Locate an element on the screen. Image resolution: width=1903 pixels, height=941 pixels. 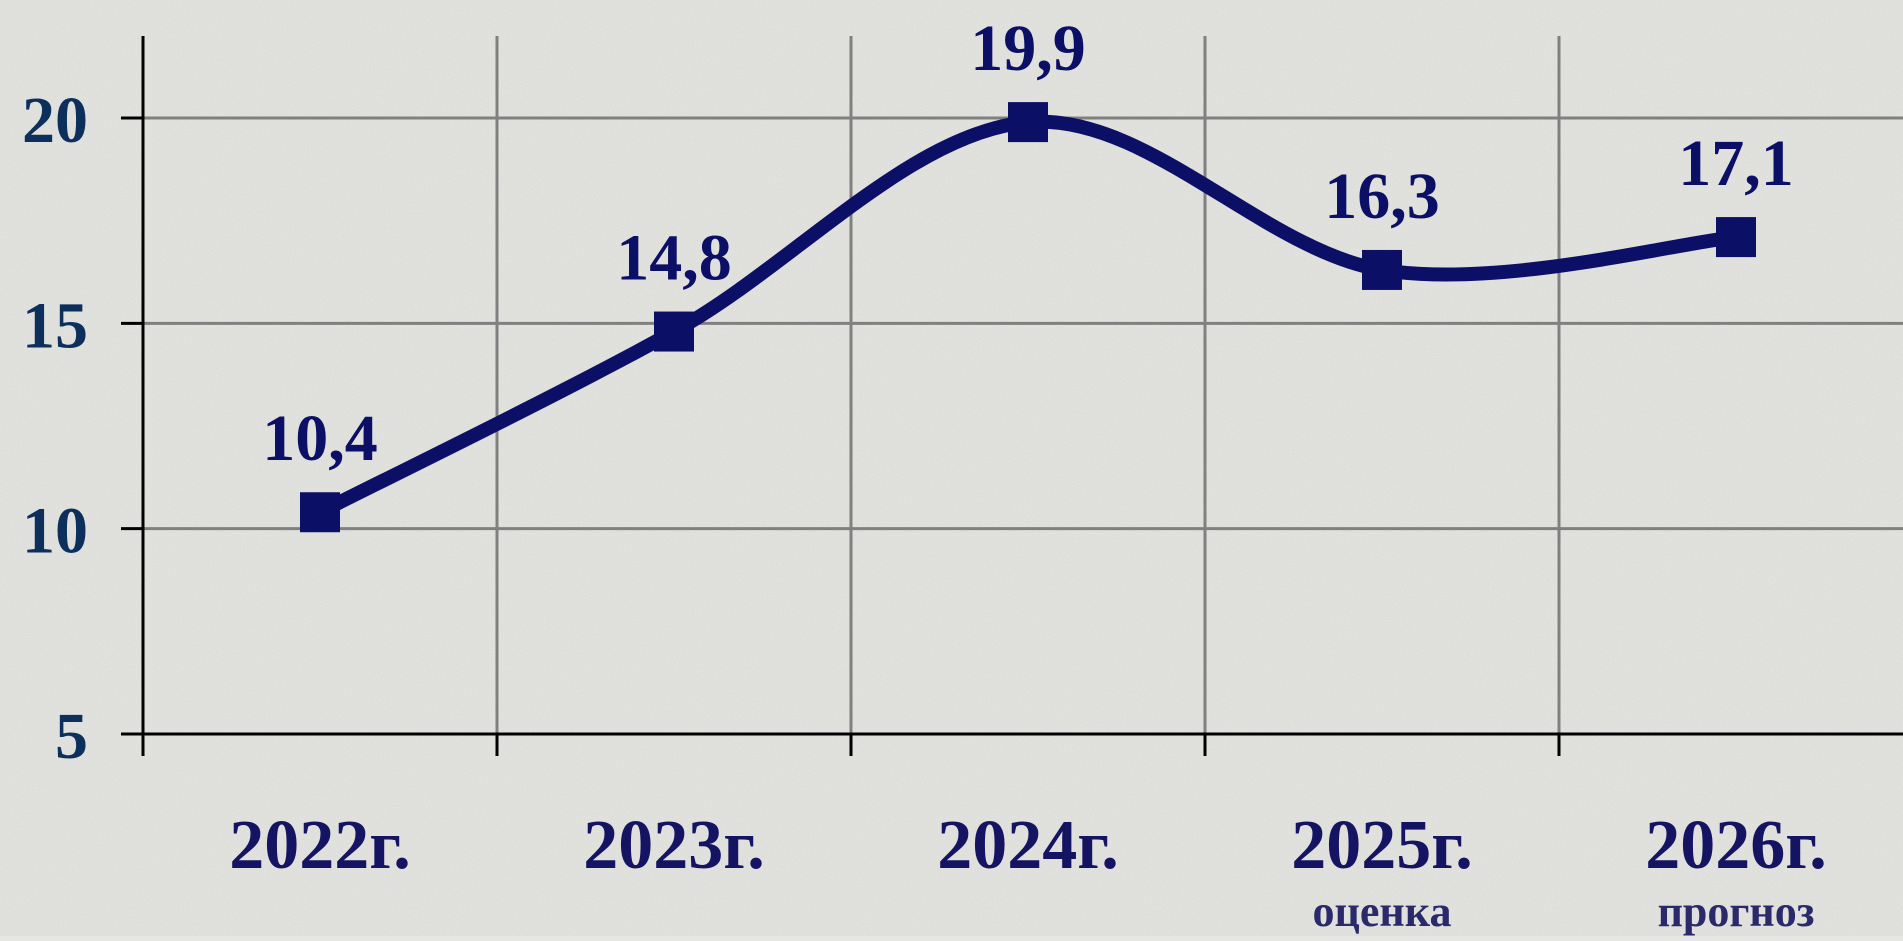
y-tick-label-10: 10 is located at coordinates (55, 531).